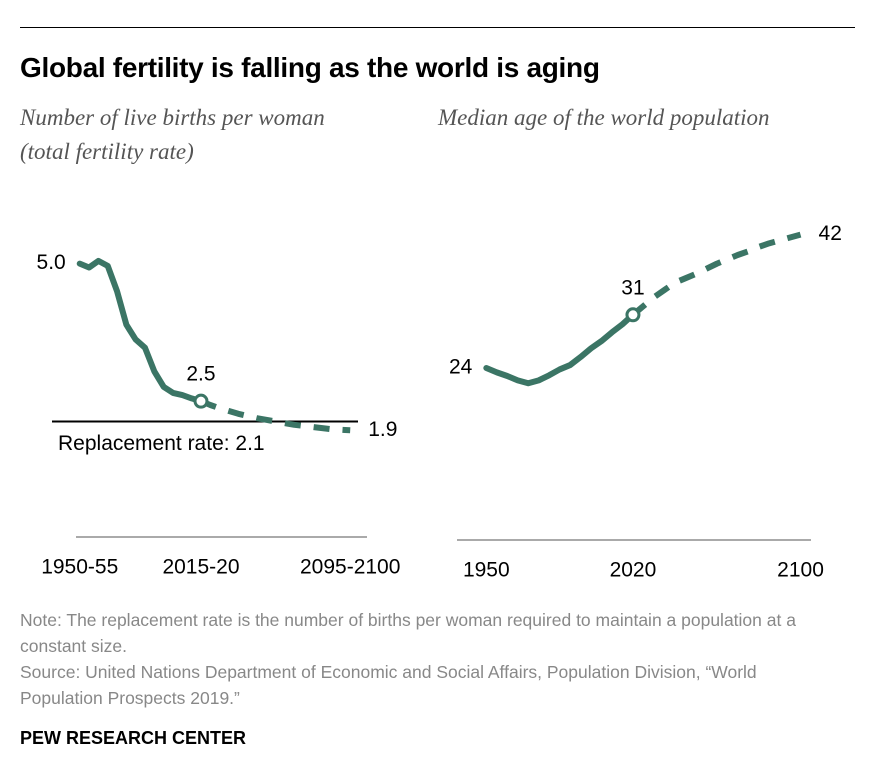  Describe the element at coordinates (200, 567) in the screenshot. I see `x-tick-label: 2015-20` at that location.